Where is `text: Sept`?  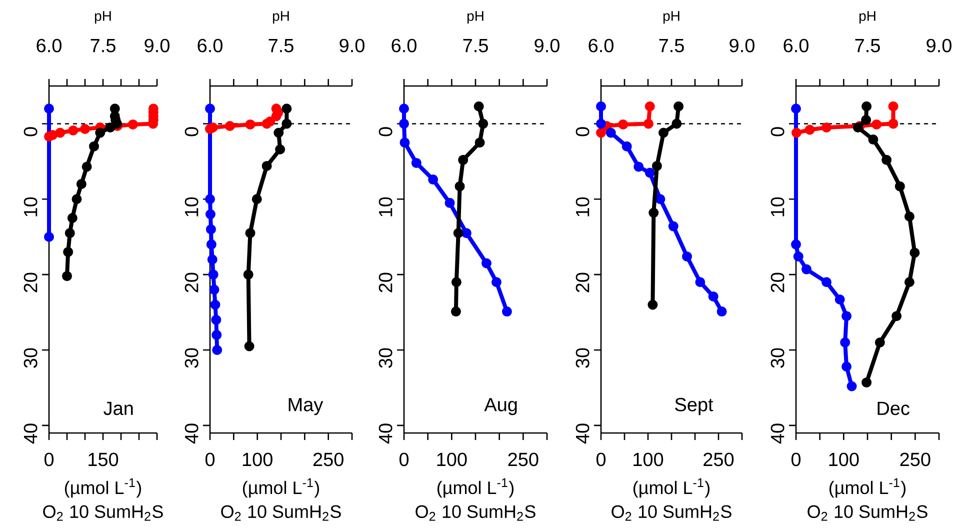
text: Sept is located at coordinates (694, 407).